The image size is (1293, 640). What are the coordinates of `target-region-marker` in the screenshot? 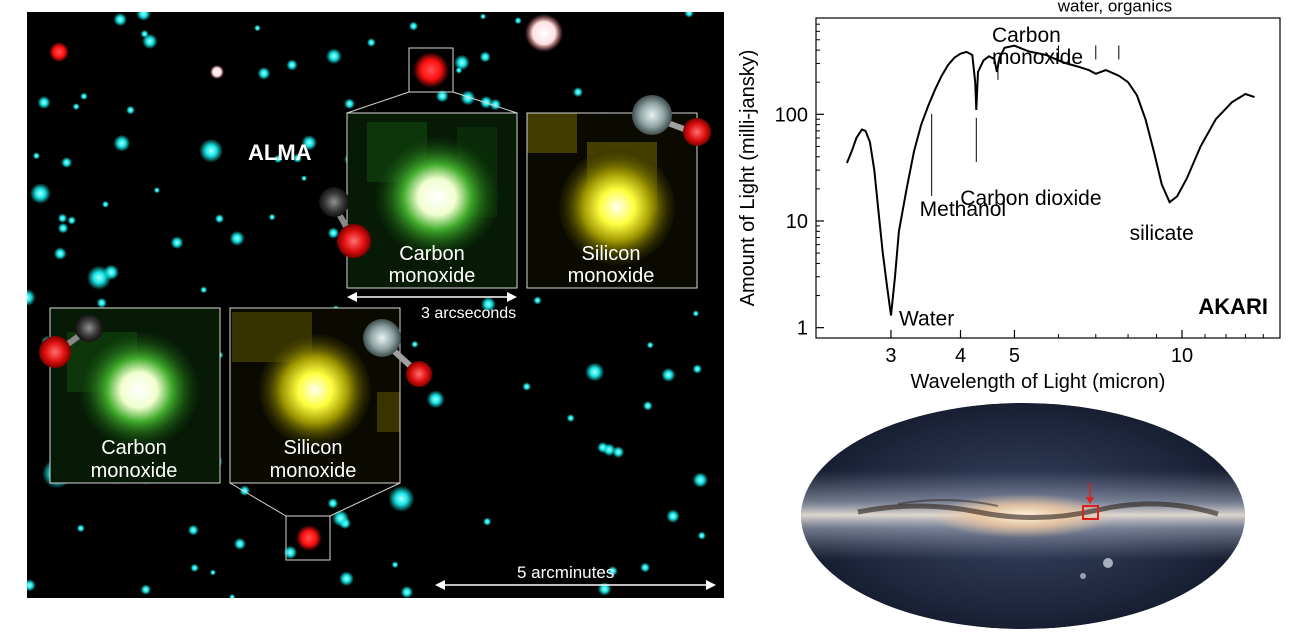 It's located at (1090, 512).